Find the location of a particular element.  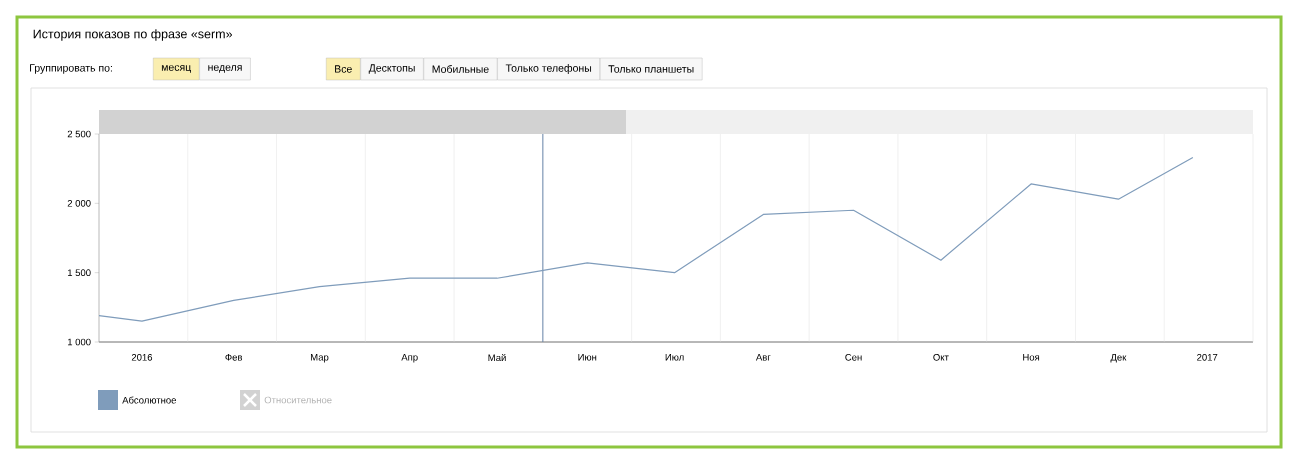

text: Относительное is located at coordinates (298, 400).